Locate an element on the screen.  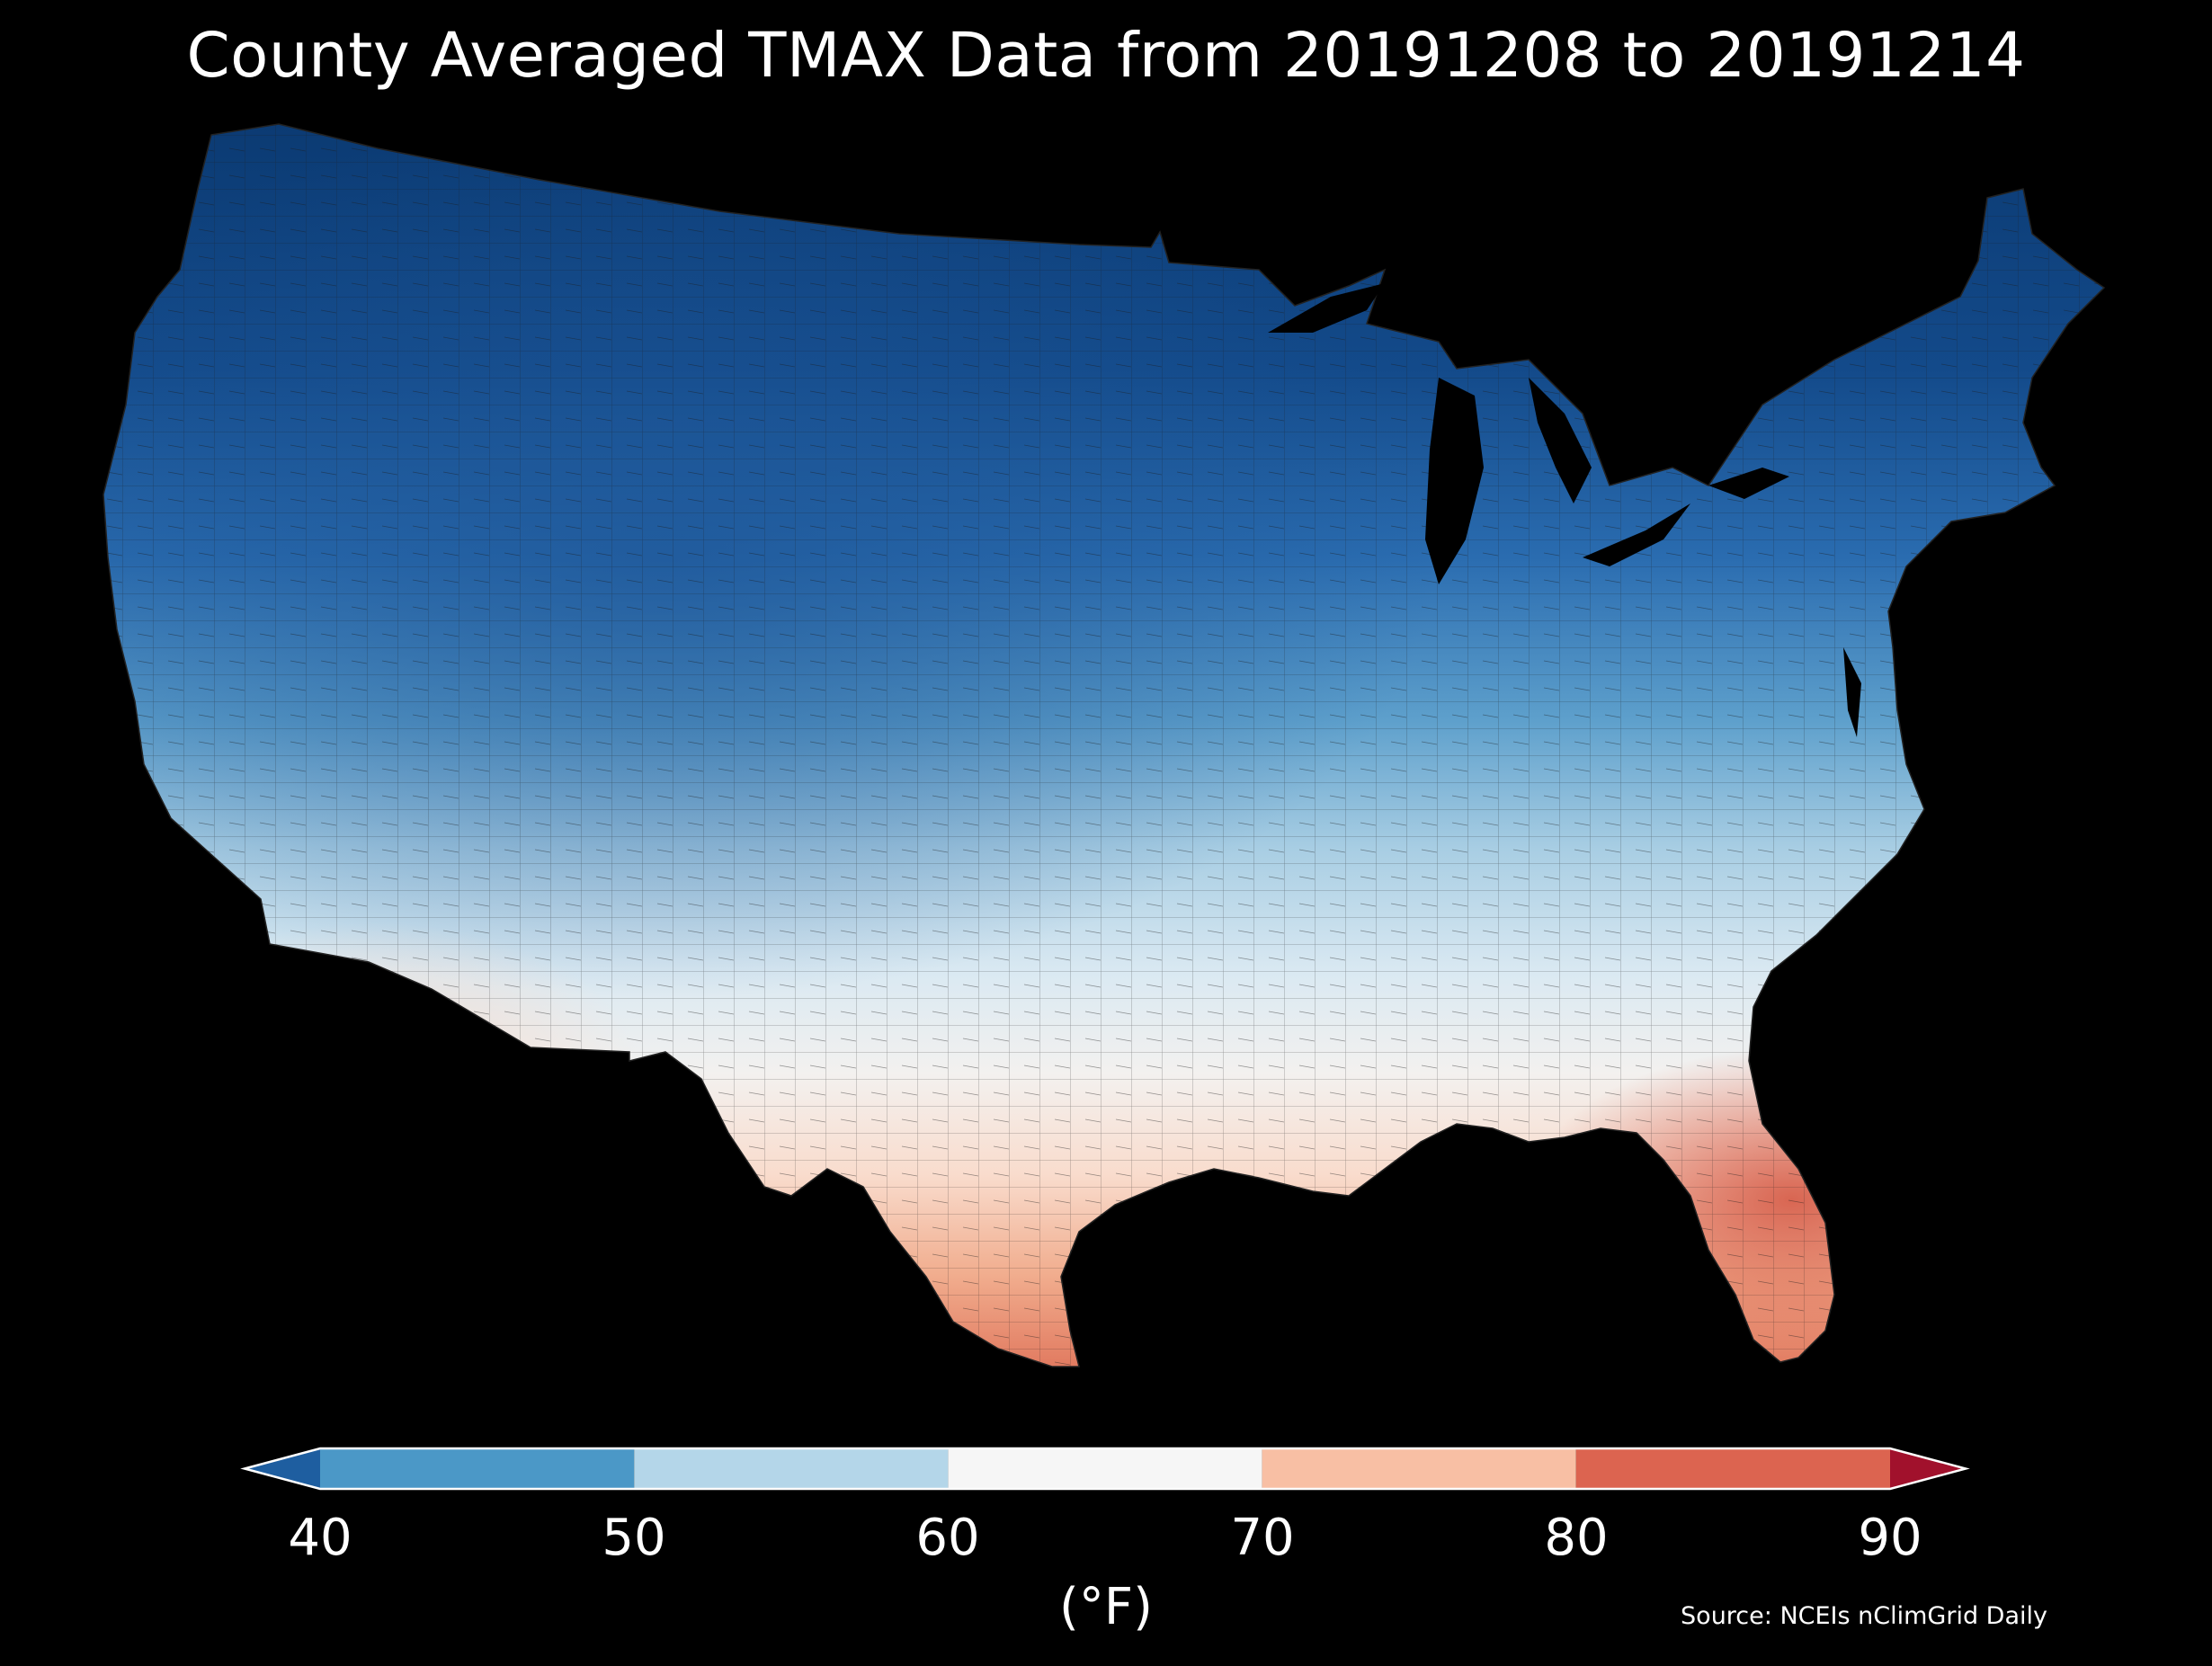
colorbar-outline is located at coordinates (1105, 1469).